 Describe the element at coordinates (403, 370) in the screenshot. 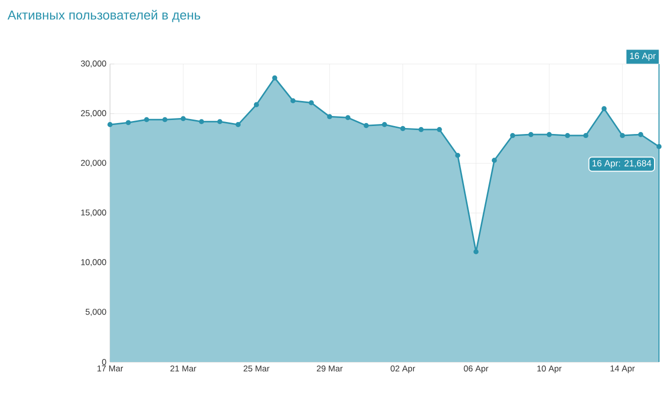

I see `x-tick-label: 02 Apr` at that location.